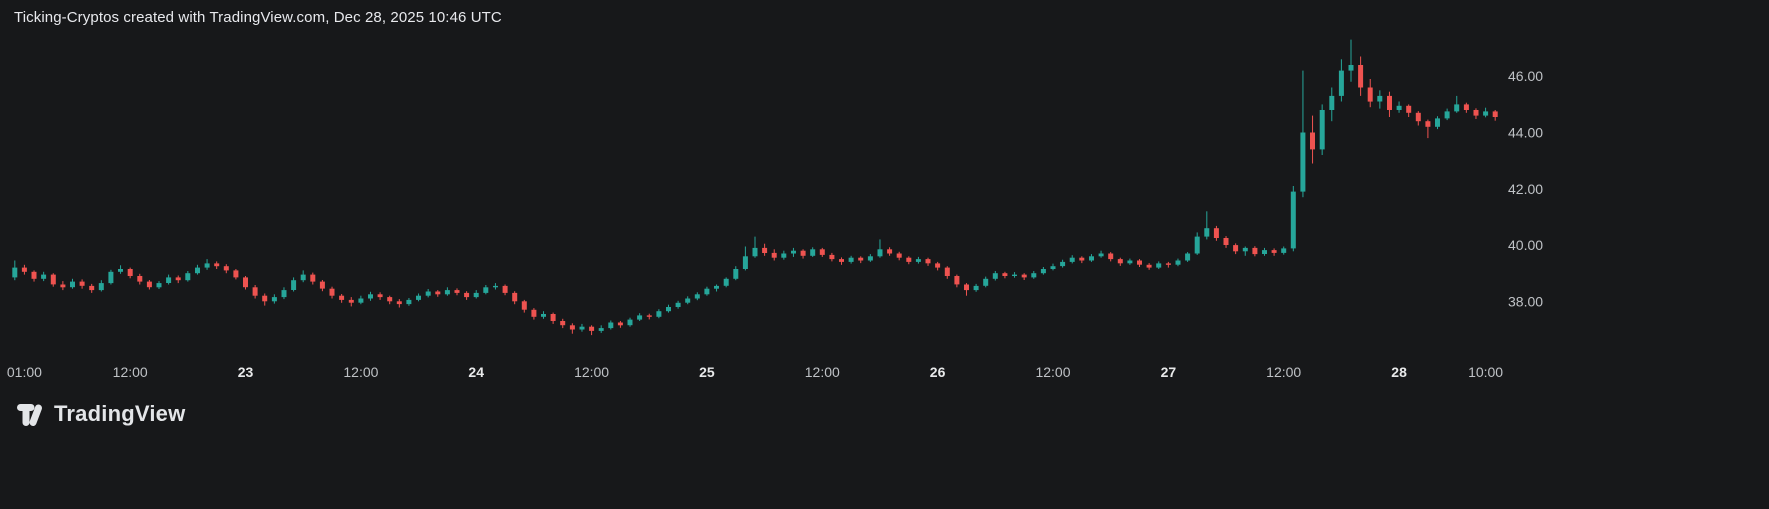 The image size is (1769, 509). I want to click on y-axis-label: 40.00, so click(1525, 245).